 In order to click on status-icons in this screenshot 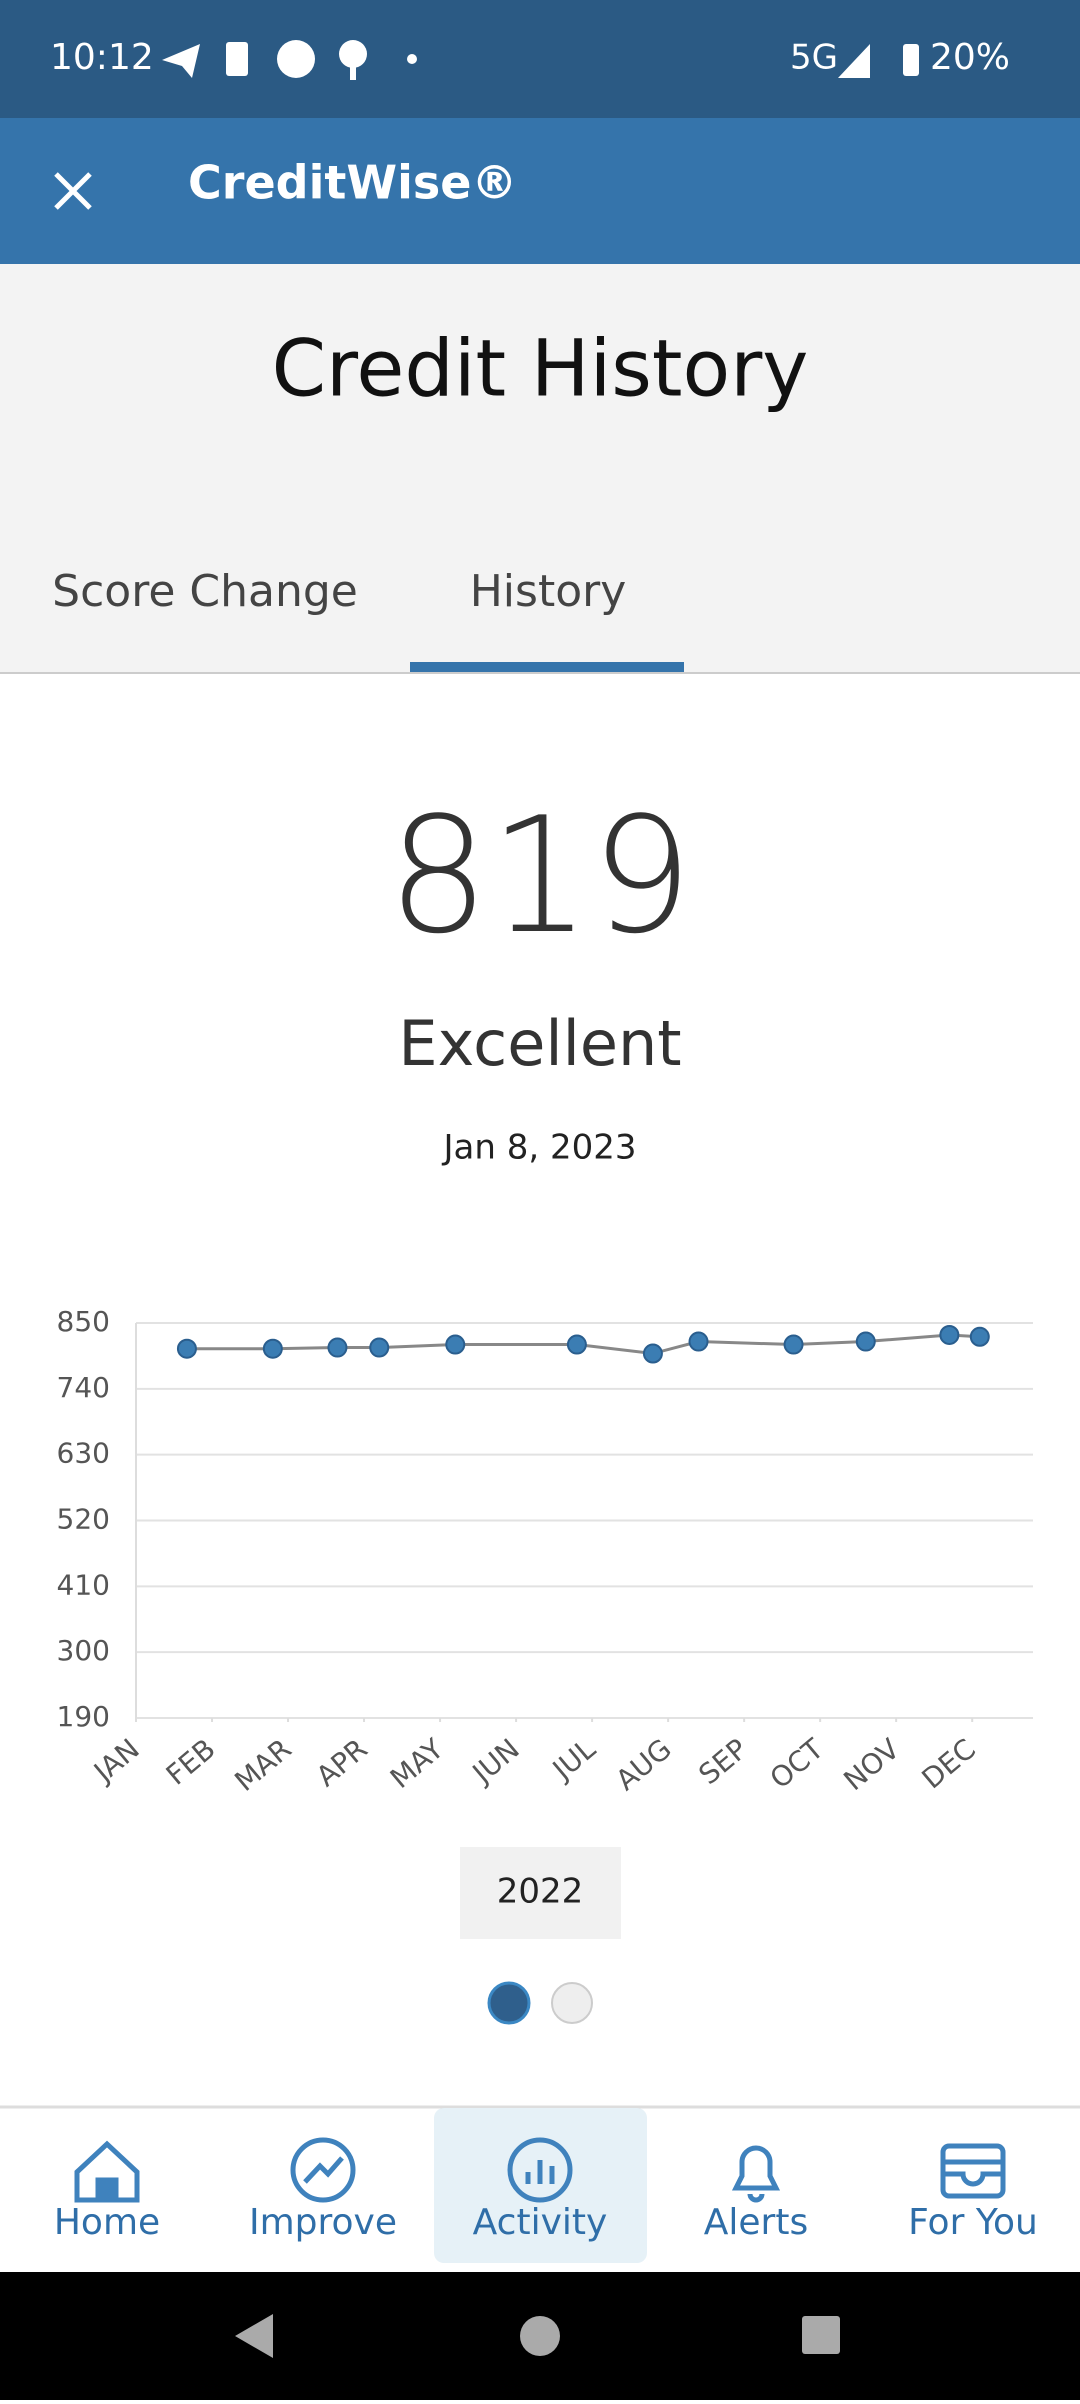, I will do `click(540, 60)`.